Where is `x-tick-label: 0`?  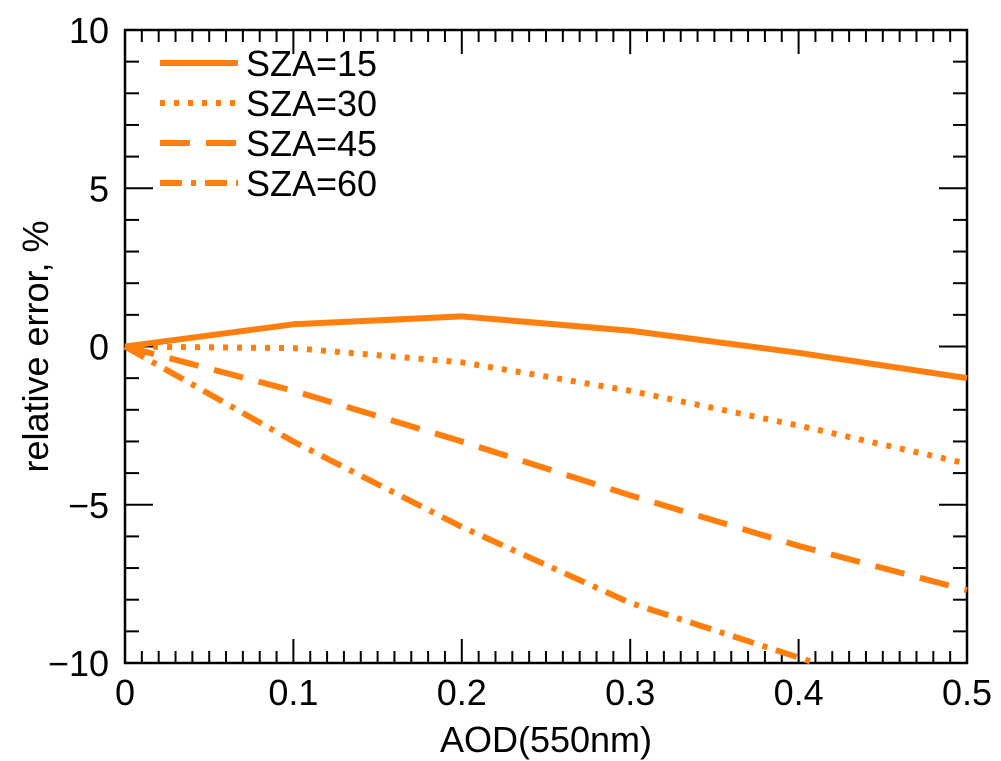 x-tick-label: 0 is located at coordinates (125, 692).